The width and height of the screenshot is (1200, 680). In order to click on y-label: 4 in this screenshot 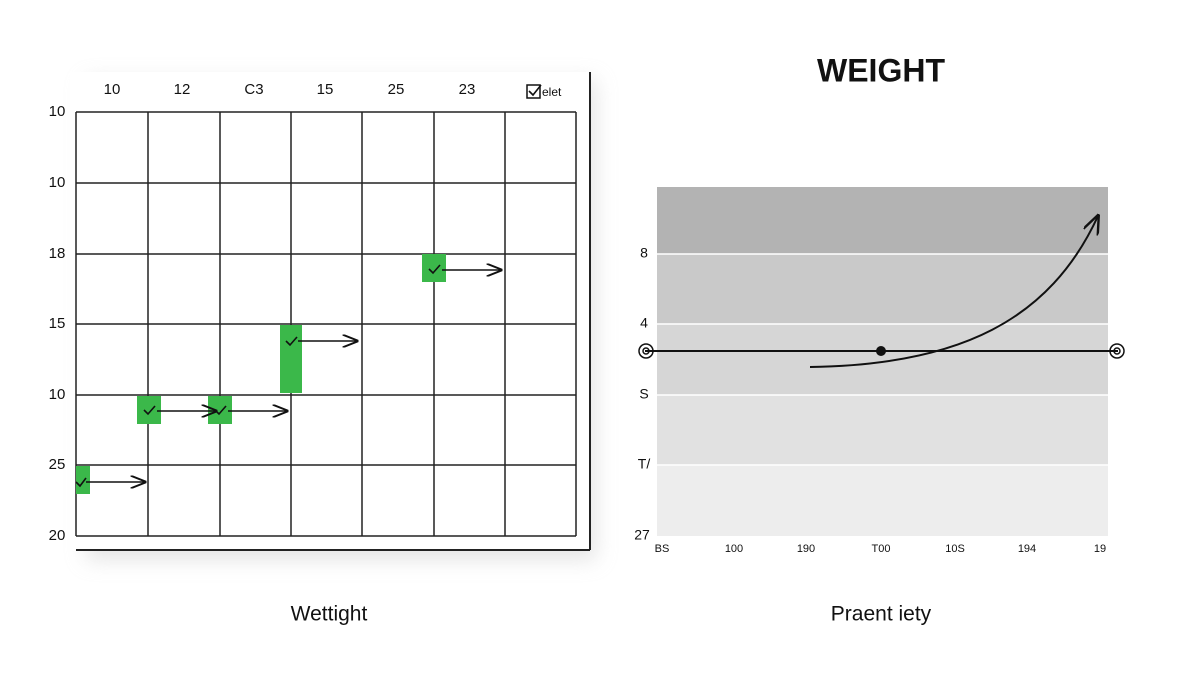, I will do `click(644, 323)`.